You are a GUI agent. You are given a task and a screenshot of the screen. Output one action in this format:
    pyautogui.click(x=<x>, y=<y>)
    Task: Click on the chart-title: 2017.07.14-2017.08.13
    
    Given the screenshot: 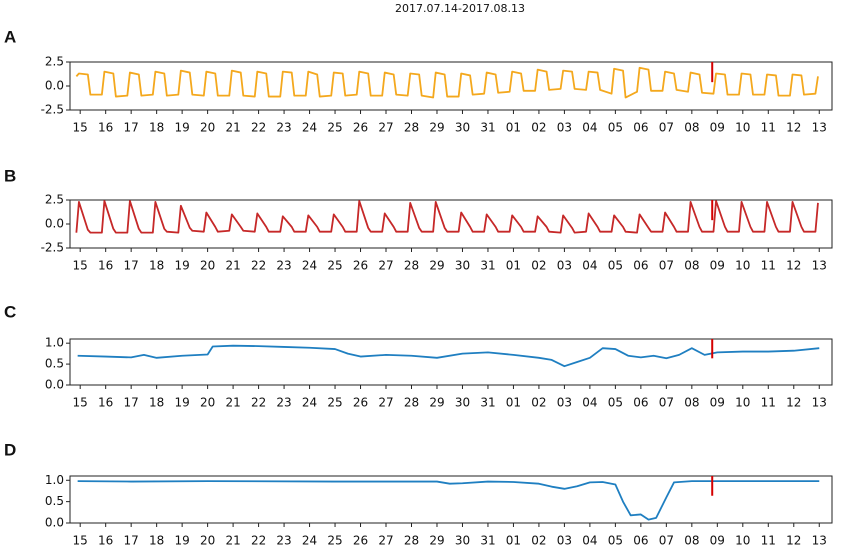 What is the action you would take?
    pyautogui.click(x=460, y=8)
    